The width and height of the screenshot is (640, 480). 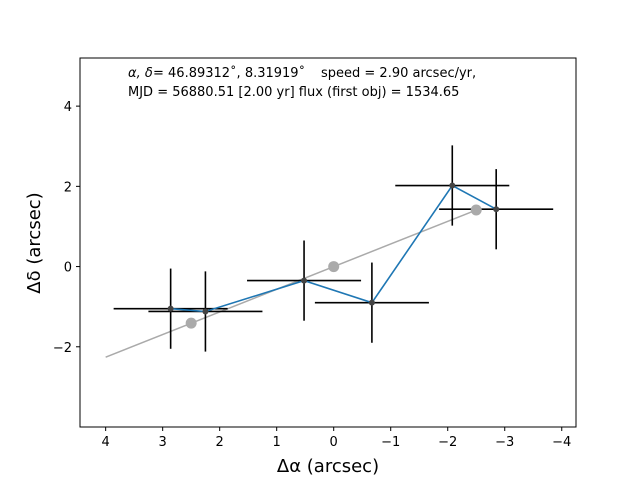 What do you see at coordinates (62, 348) in the screenshot?
I see `y-tick-label: −2` at bounding box center [62, 348].